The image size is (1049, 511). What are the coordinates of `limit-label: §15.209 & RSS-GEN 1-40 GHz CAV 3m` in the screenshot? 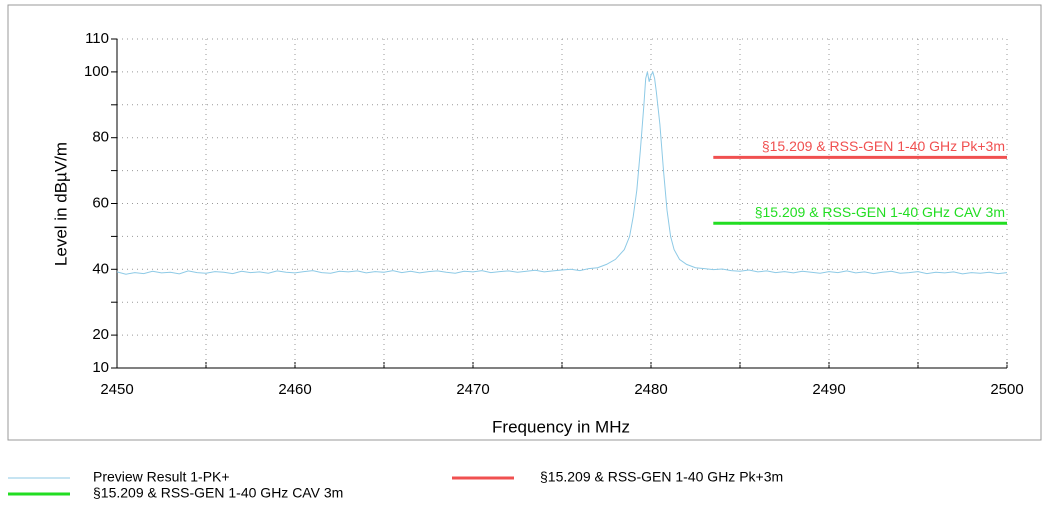 It's located at (880, 212).